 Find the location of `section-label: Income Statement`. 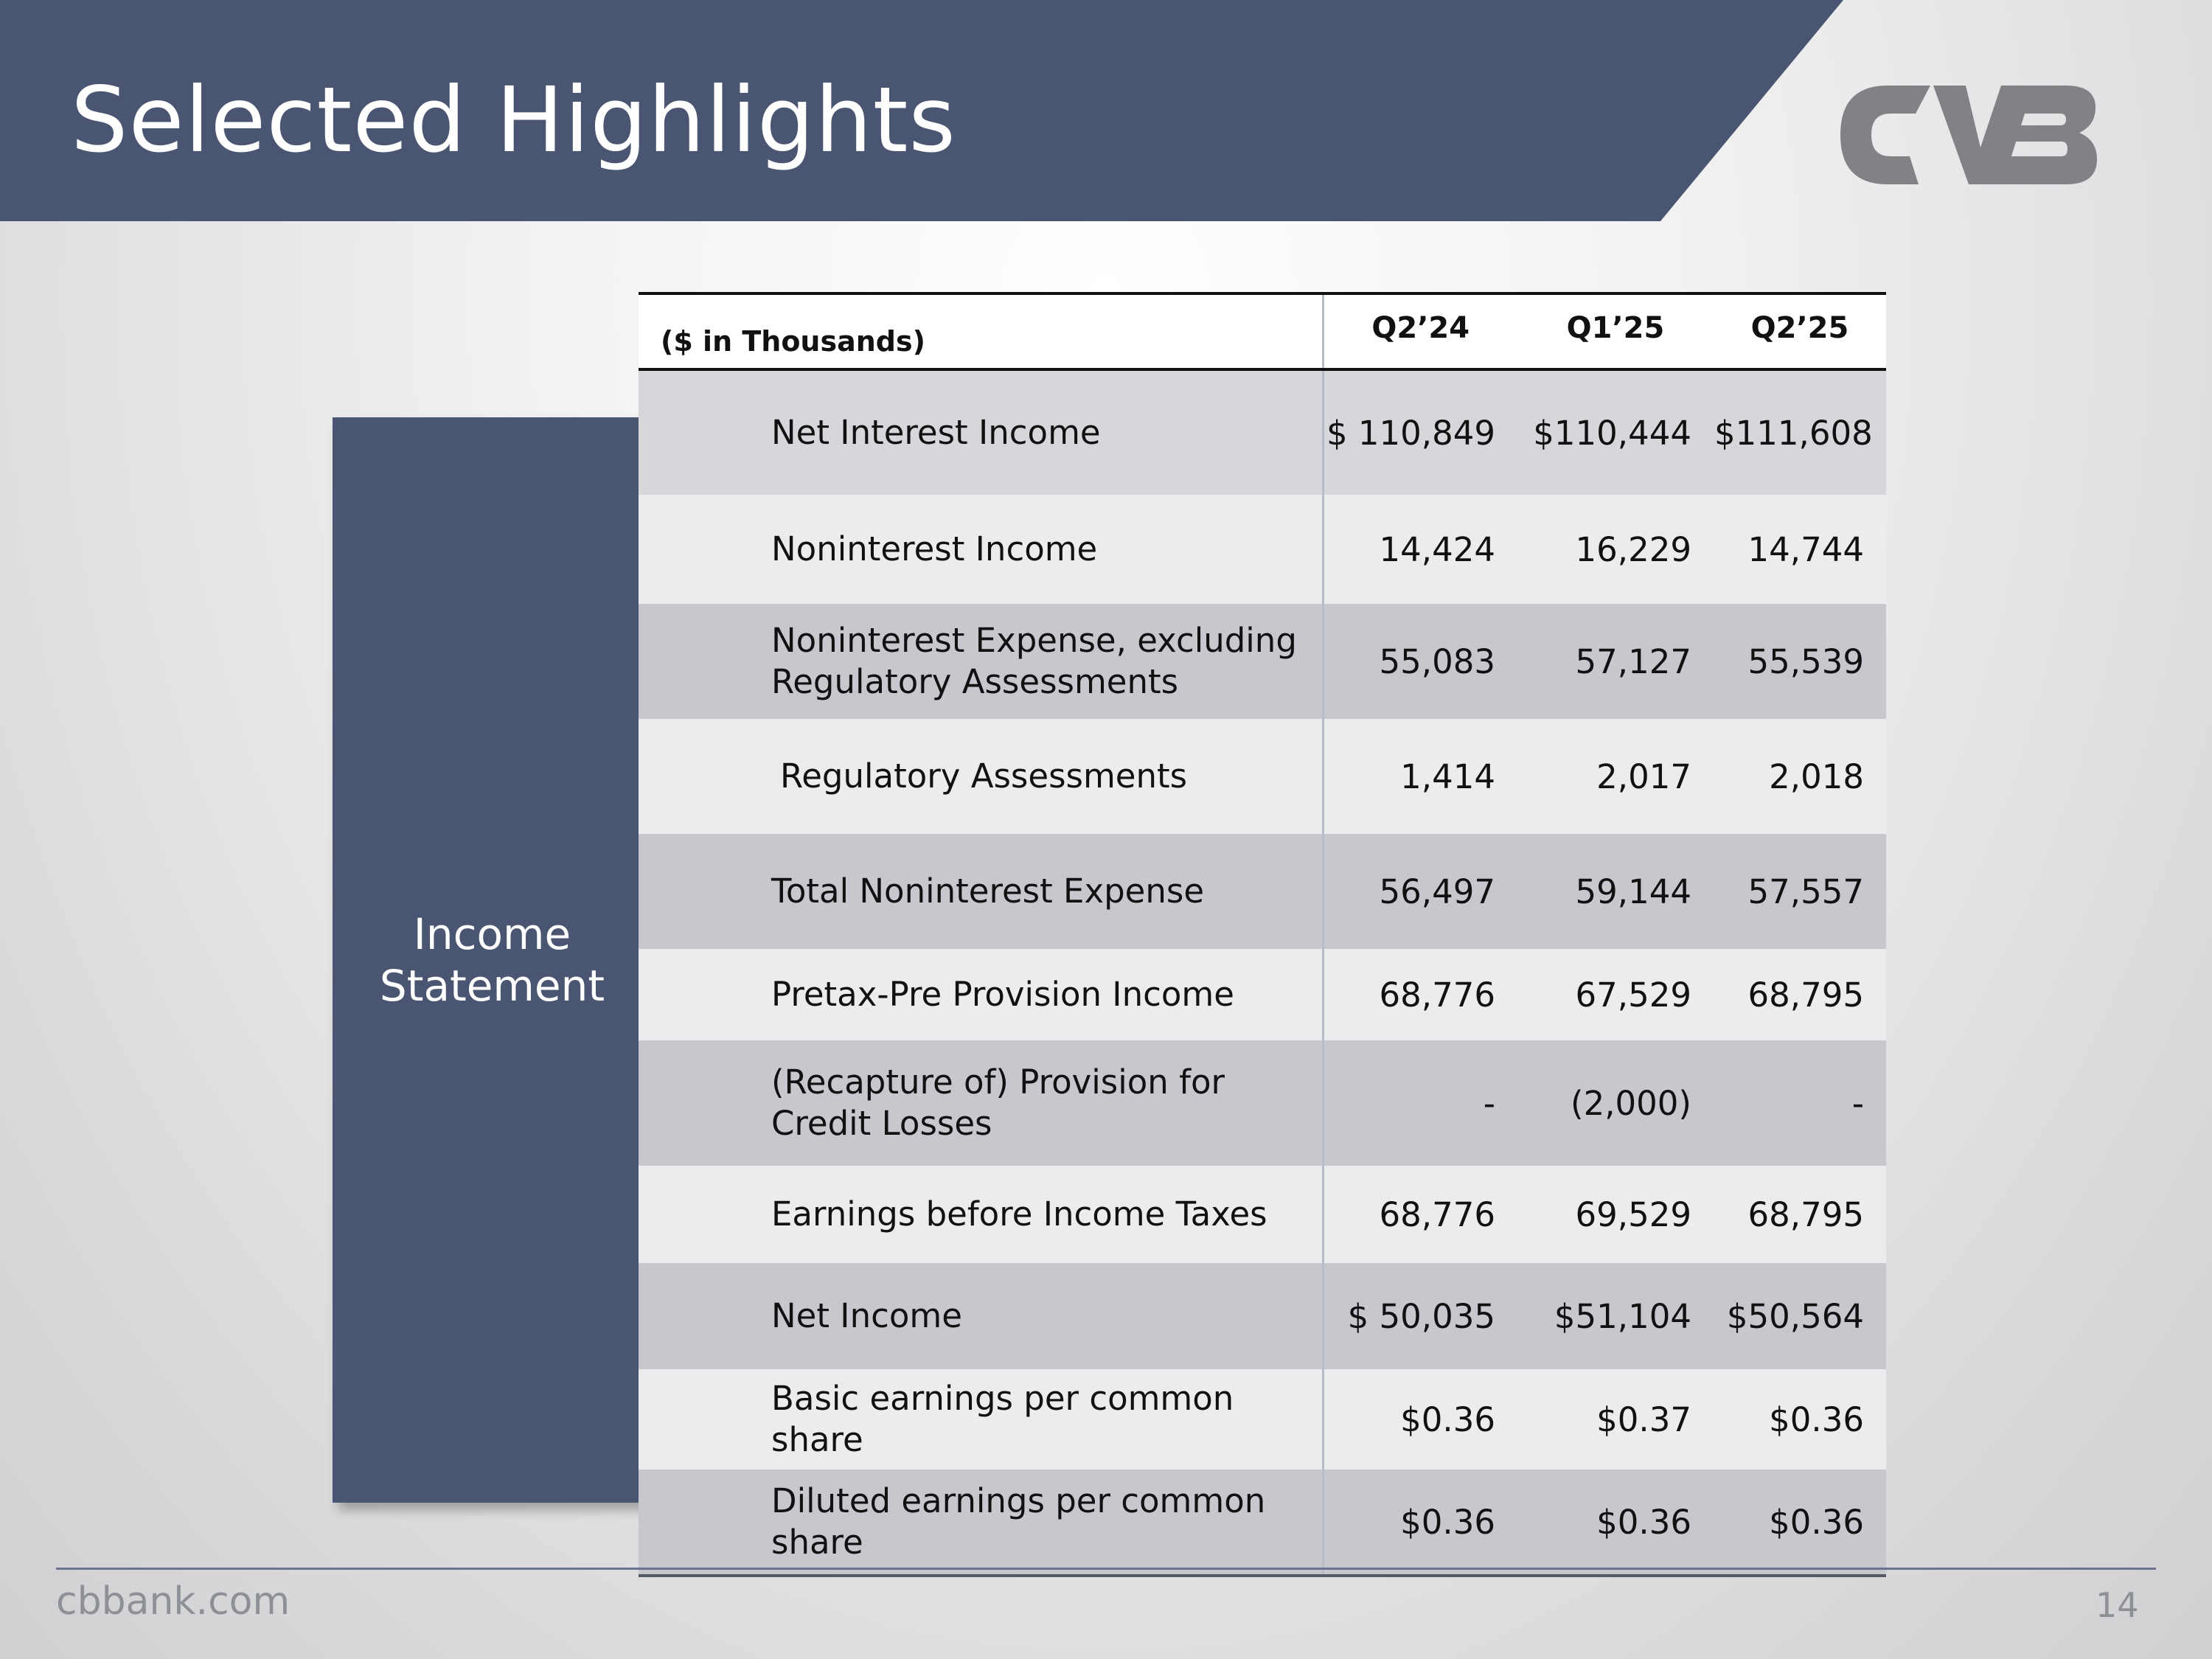

section-label: Income Statement is located at coordinates (492, 960).